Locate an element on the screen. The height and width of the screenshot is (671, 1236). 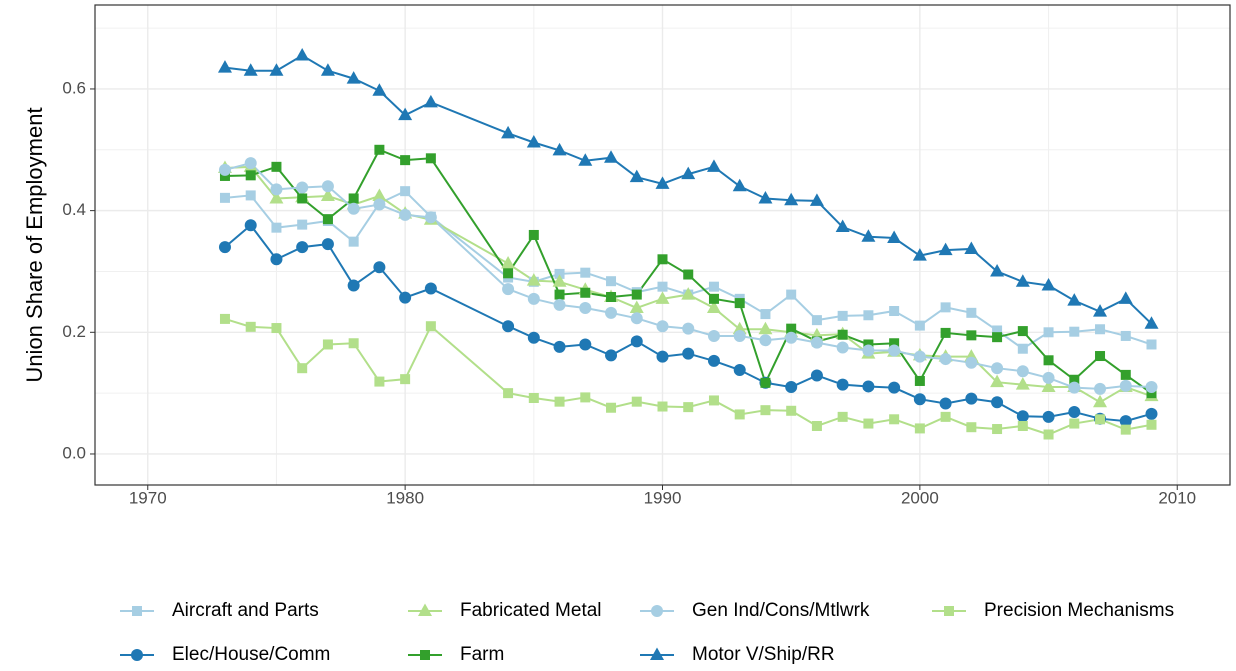
x-tick-label: 2010 is located at coordinates (1177, 497).